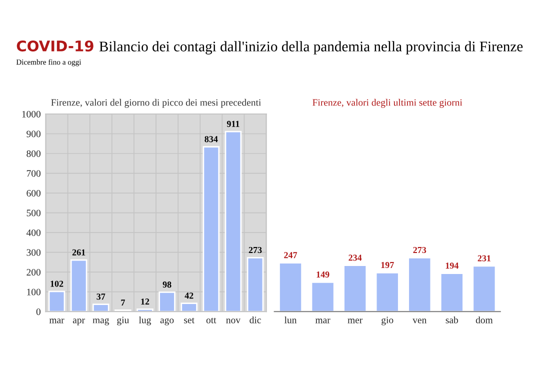 This screenshot has height=380, width=538. I want to click on data-label: 37, so click(101, 297).